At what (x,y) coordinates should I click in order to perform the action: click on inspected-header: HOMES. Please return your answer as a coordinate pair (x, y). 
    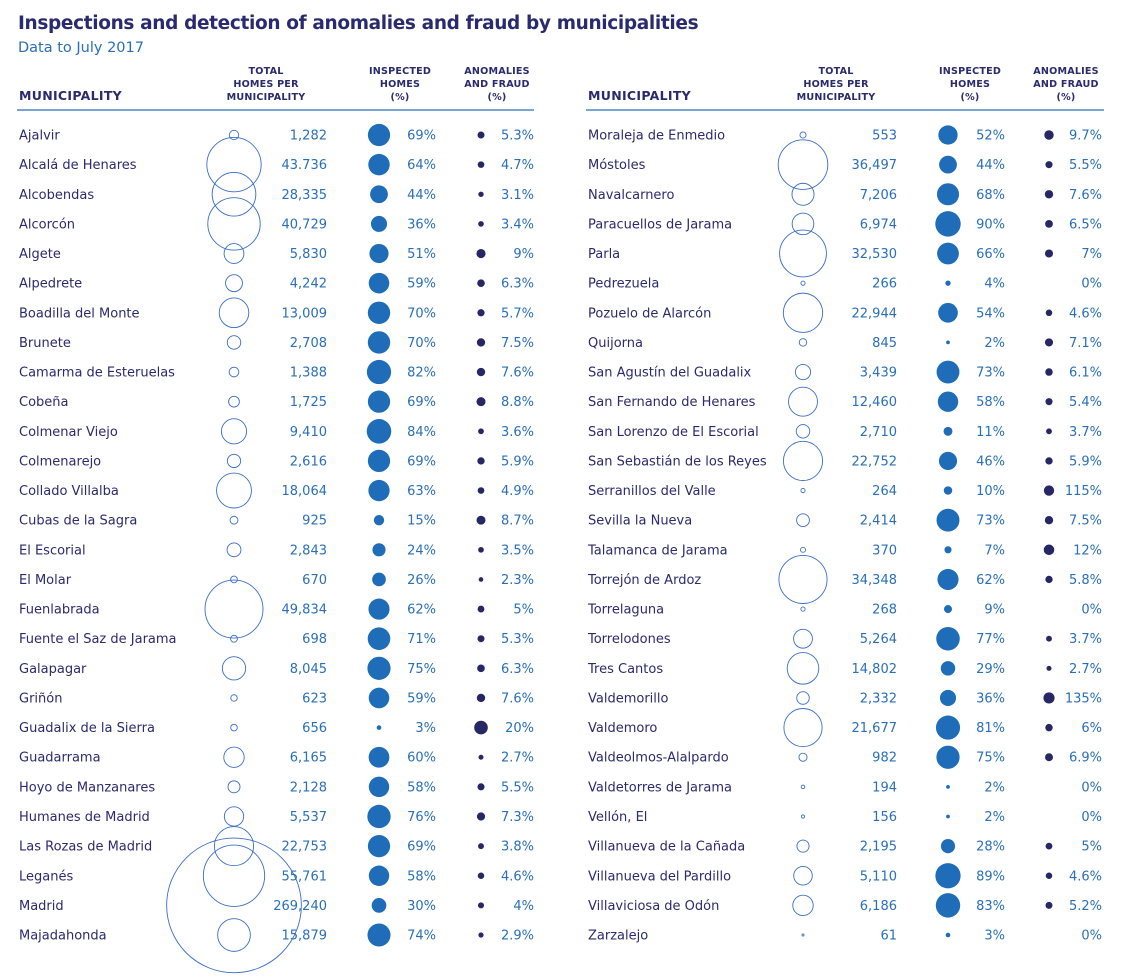
    Looking at the image, I should click on (970, 84).